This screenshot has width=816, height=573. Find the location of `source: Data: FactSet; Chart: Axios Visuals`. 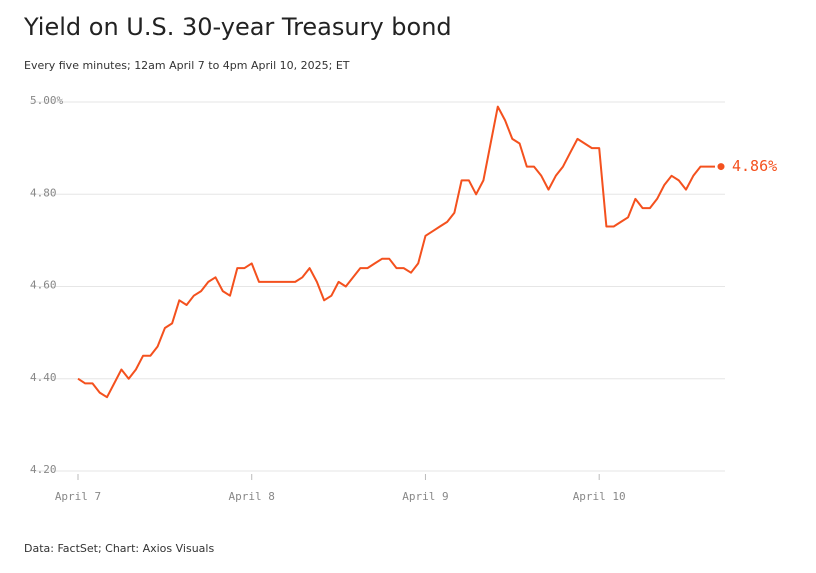

source: Data: FactSet; Chart: Axios Visuals is located at coordinates (119, 548).